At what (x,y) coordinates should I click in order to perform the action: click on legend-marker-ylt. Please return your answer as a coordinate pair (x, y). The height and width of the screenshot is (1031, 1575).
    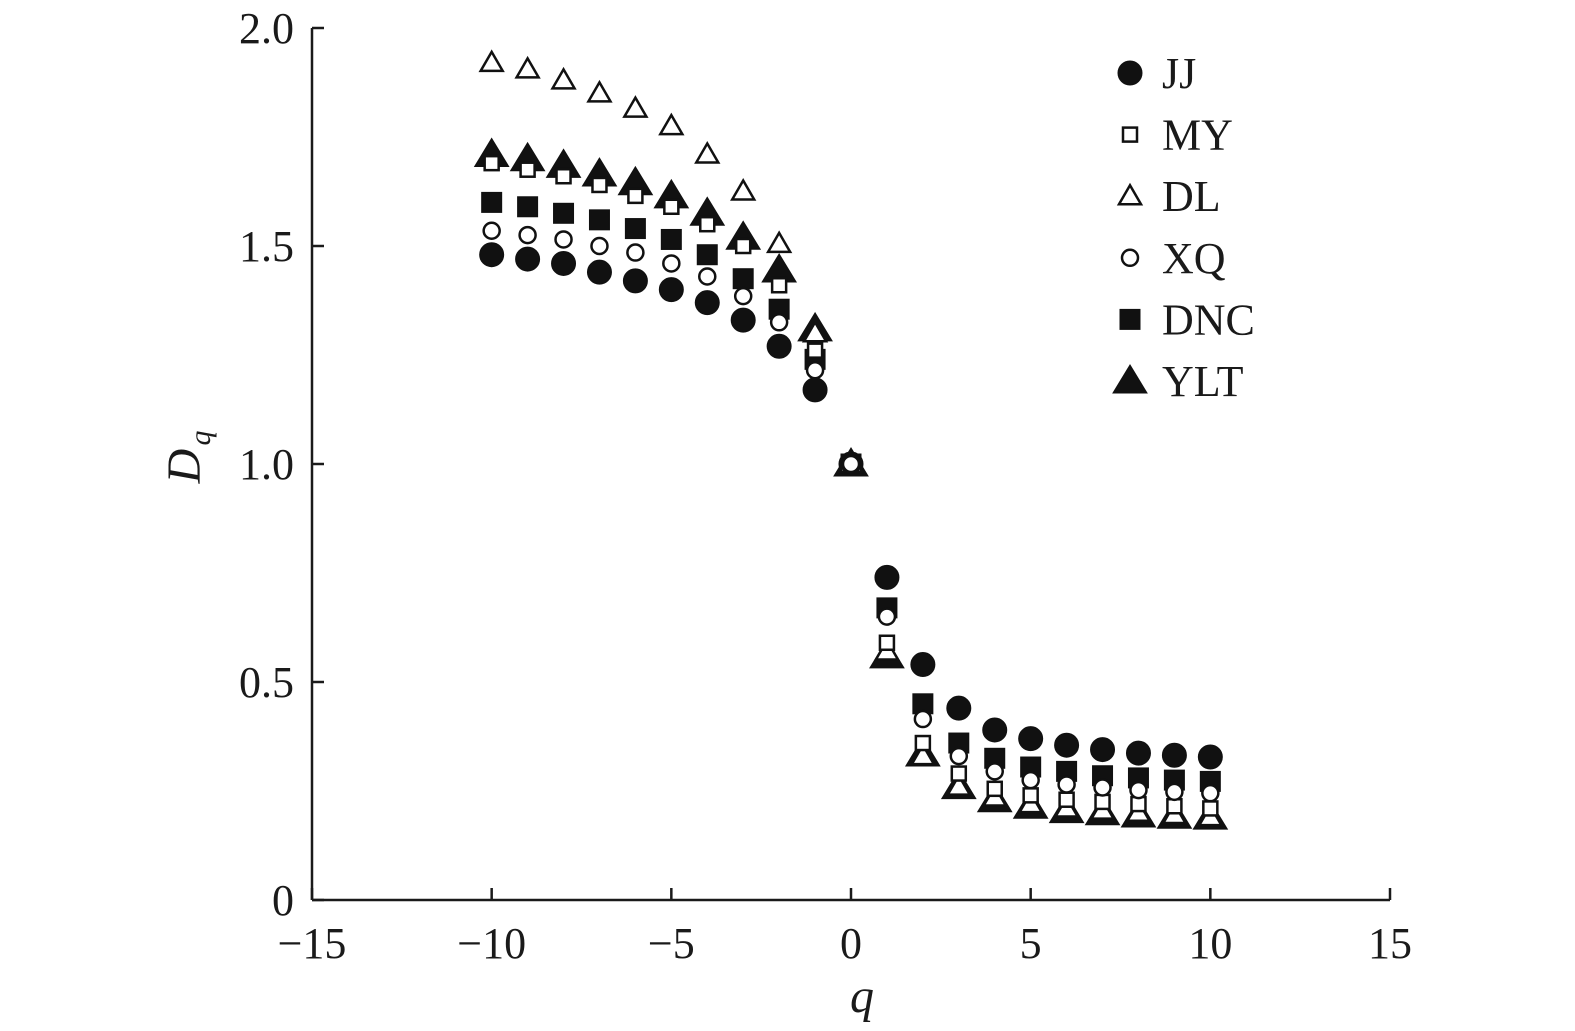
    Looking at the image, I should click on (1130, 379).